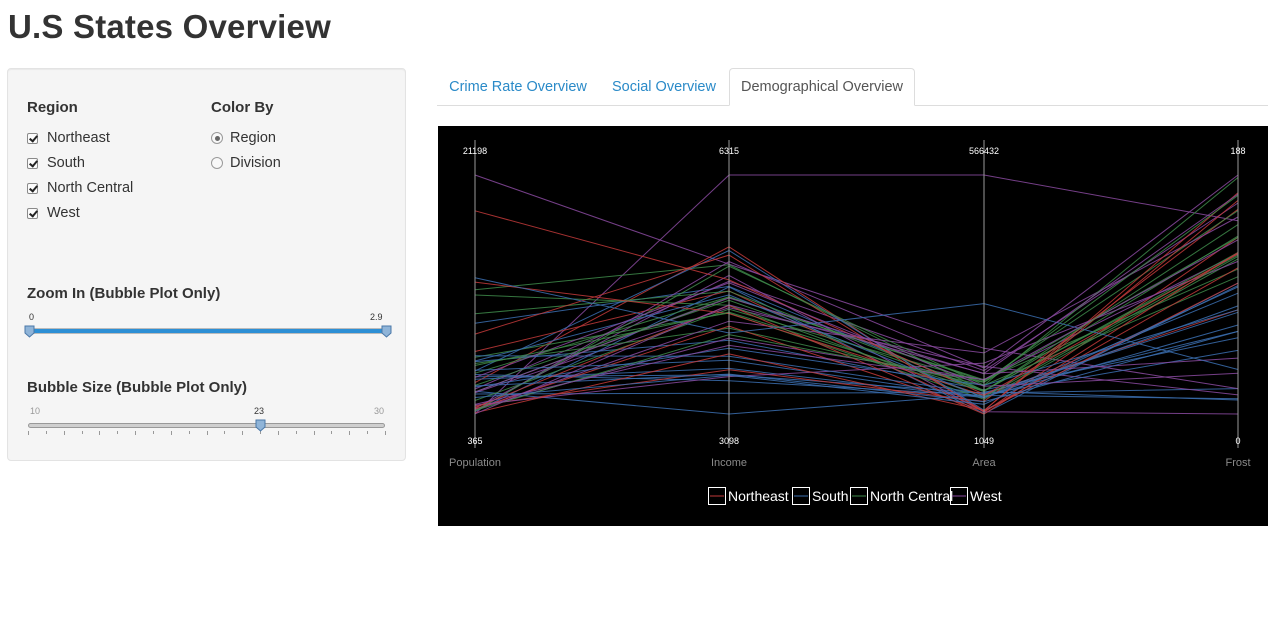  I want to click on checkbox-south: South, so click(56, 163).